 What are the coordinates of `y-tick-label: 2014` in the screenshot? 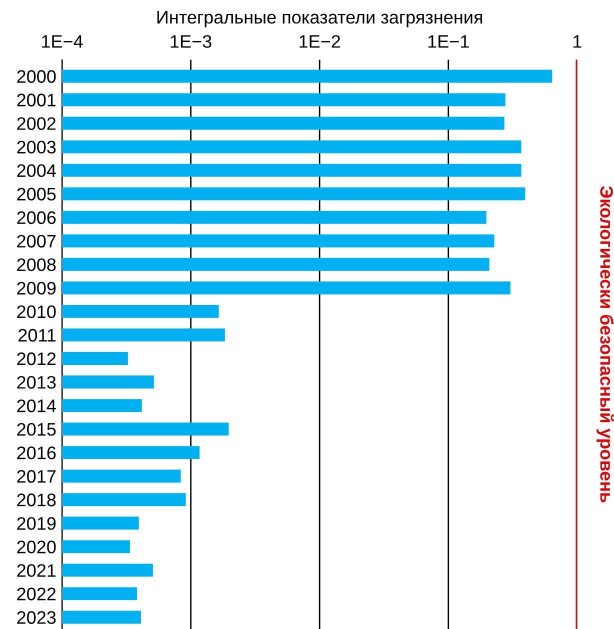 It's located at (36, 405).